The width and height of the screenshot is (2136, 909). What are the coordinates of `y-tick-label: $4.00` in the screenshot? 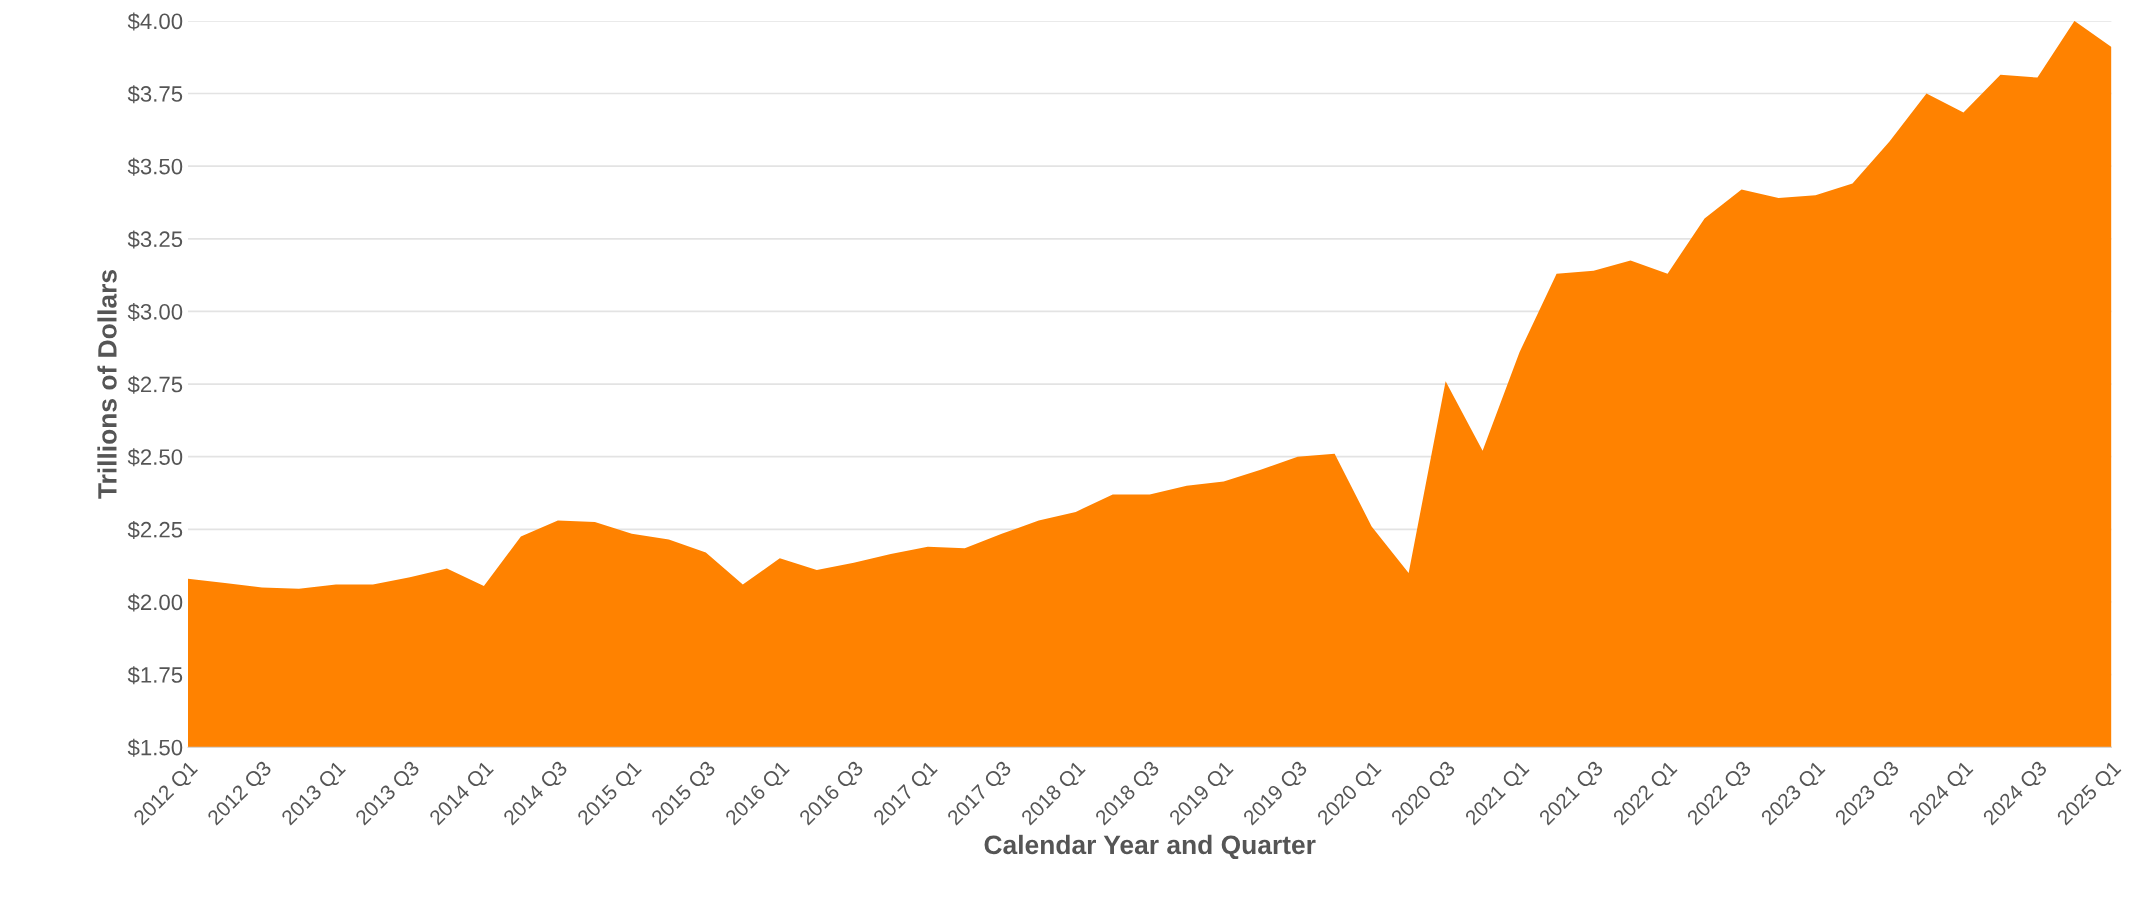 It's located at (155, 21).